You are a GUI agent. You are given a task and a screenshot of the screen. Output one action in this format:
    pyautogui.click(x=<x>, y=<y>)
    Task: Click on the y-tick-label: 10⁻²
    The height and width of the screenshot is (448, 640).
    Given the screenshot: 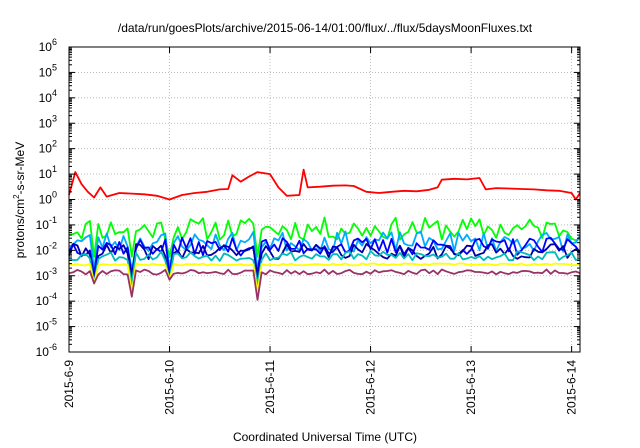 What is the action you would take?
    pyautogui.click(x=46, y=248)
    